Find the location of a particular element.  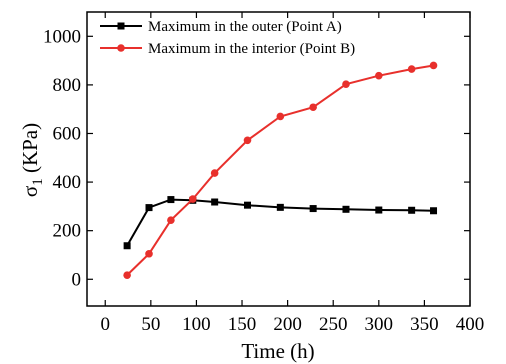

x-axis-title: Time (h) is located at coordinates (277, 351).